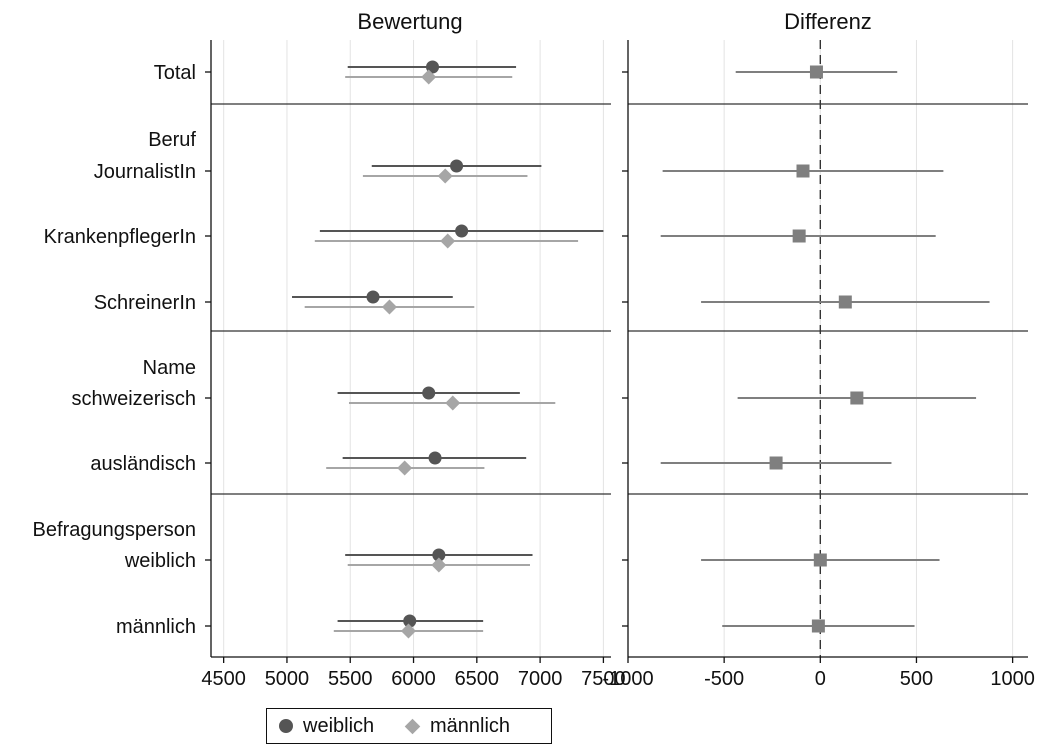  Describe the element at coordinates (156, 627) in the screenshot. I see `row-label: männlich` at that location.